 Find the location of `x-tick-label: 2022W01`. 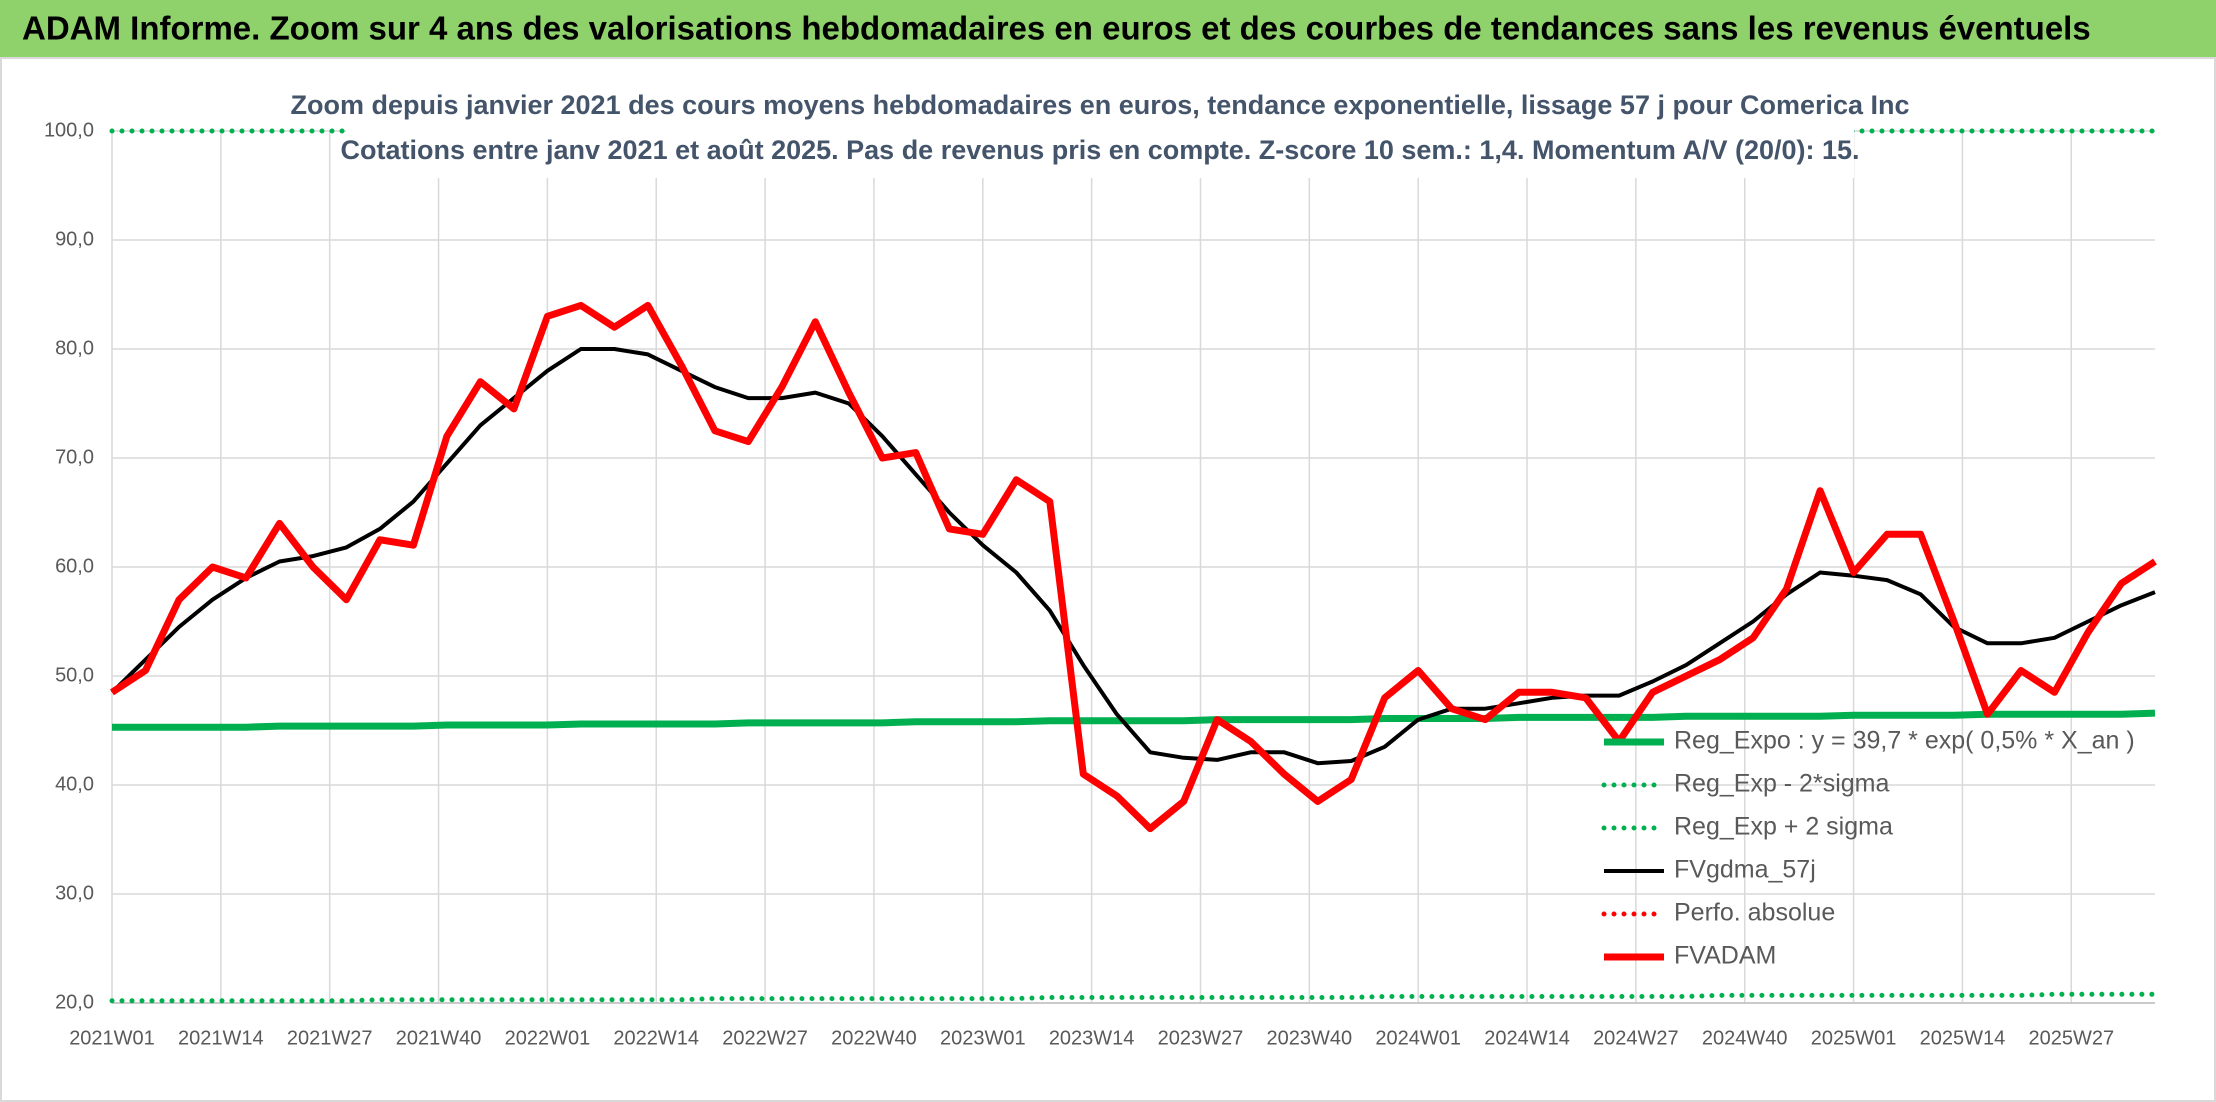

x-tick-label: 2022W01 is located at coordinates (548, 1038).